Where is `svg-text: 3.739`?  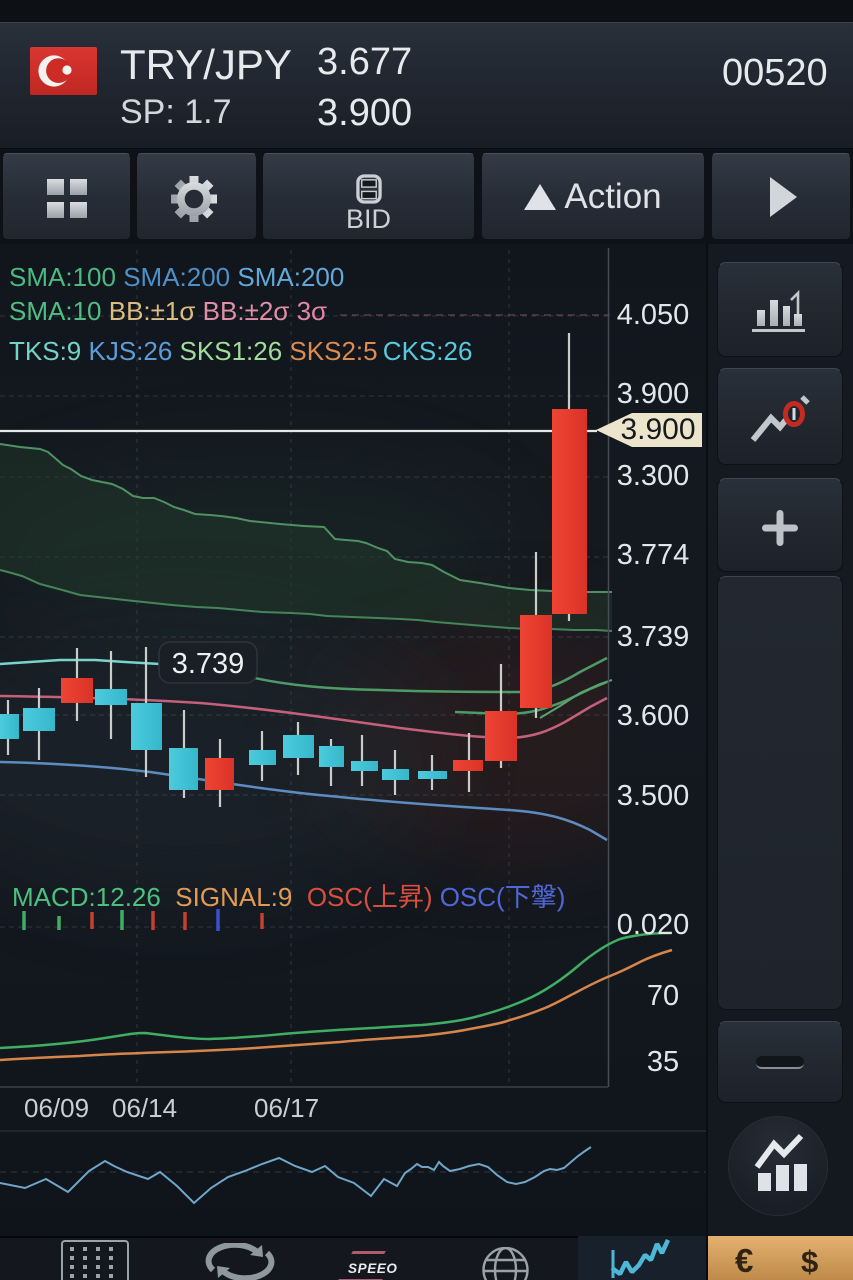 svg-text: 3.739 is located at coordinates (208, 664).